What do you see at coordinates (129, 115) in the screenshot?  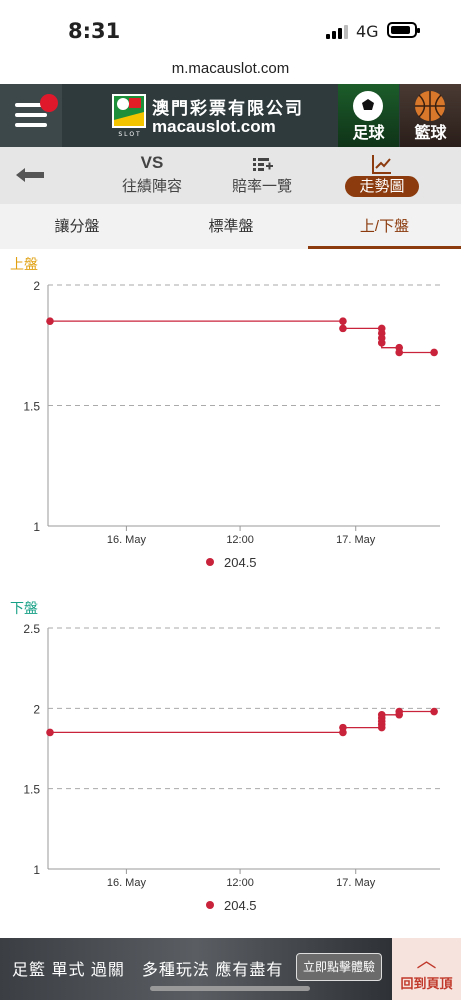 I see `brand-logo: S L O T` at bounding box center [129, 115].